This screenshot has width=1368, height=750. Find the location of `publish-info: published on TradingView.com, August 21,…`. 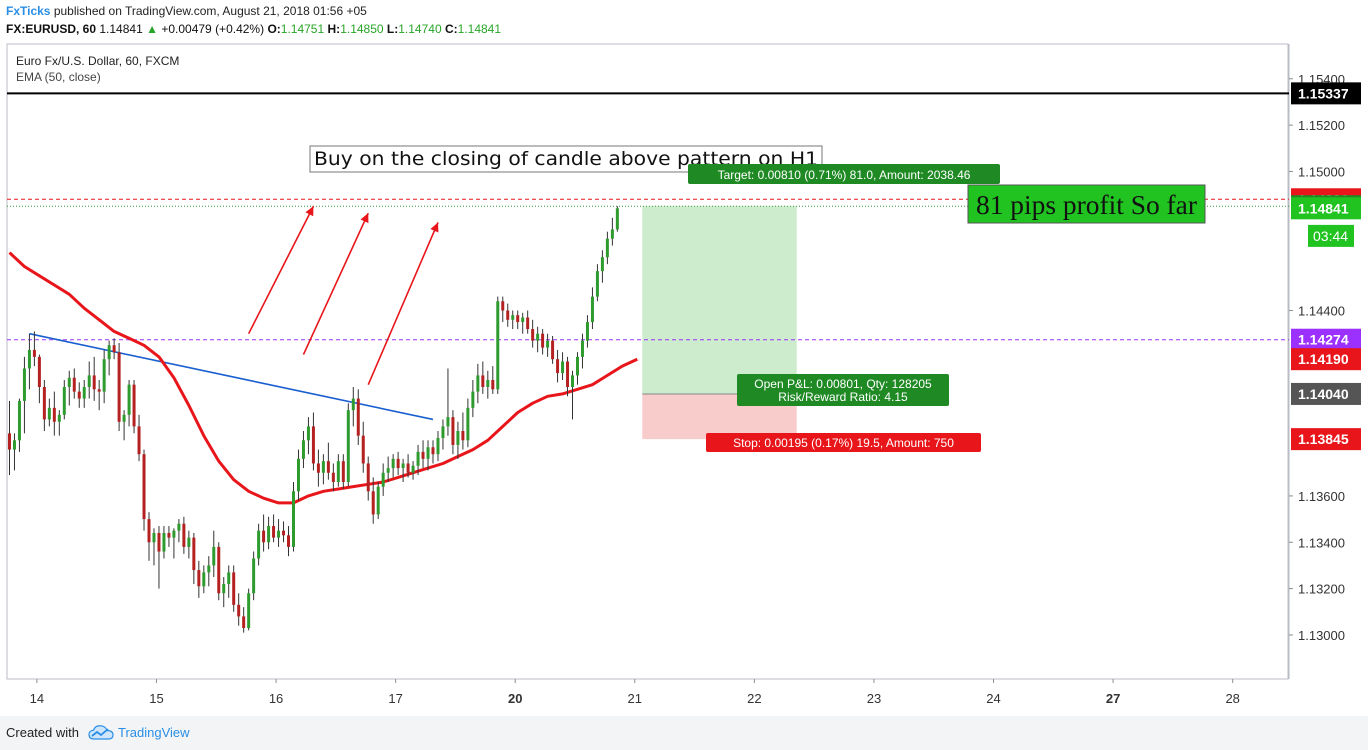

publish-info: published on TradingView.com, August 21,… is located at coordinates (210, 11).